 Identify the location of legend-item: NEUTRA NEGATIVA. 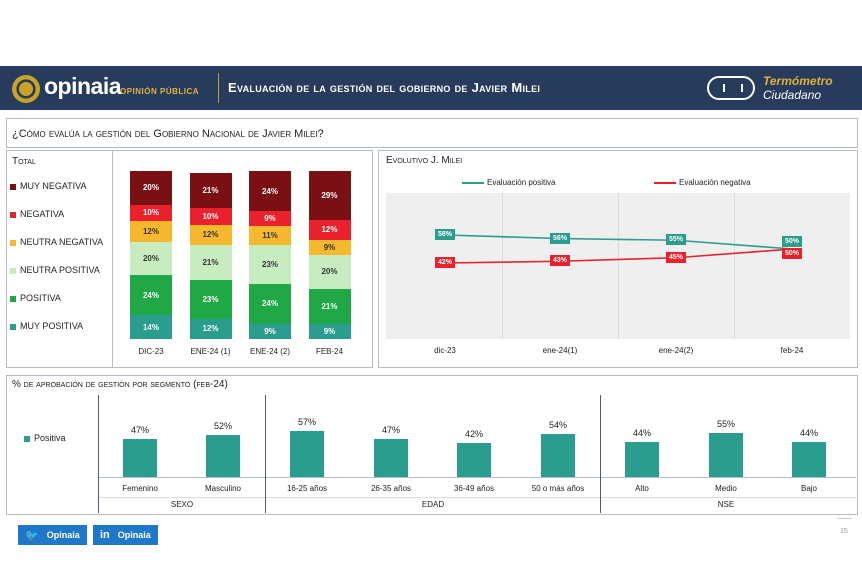
(56, 243).